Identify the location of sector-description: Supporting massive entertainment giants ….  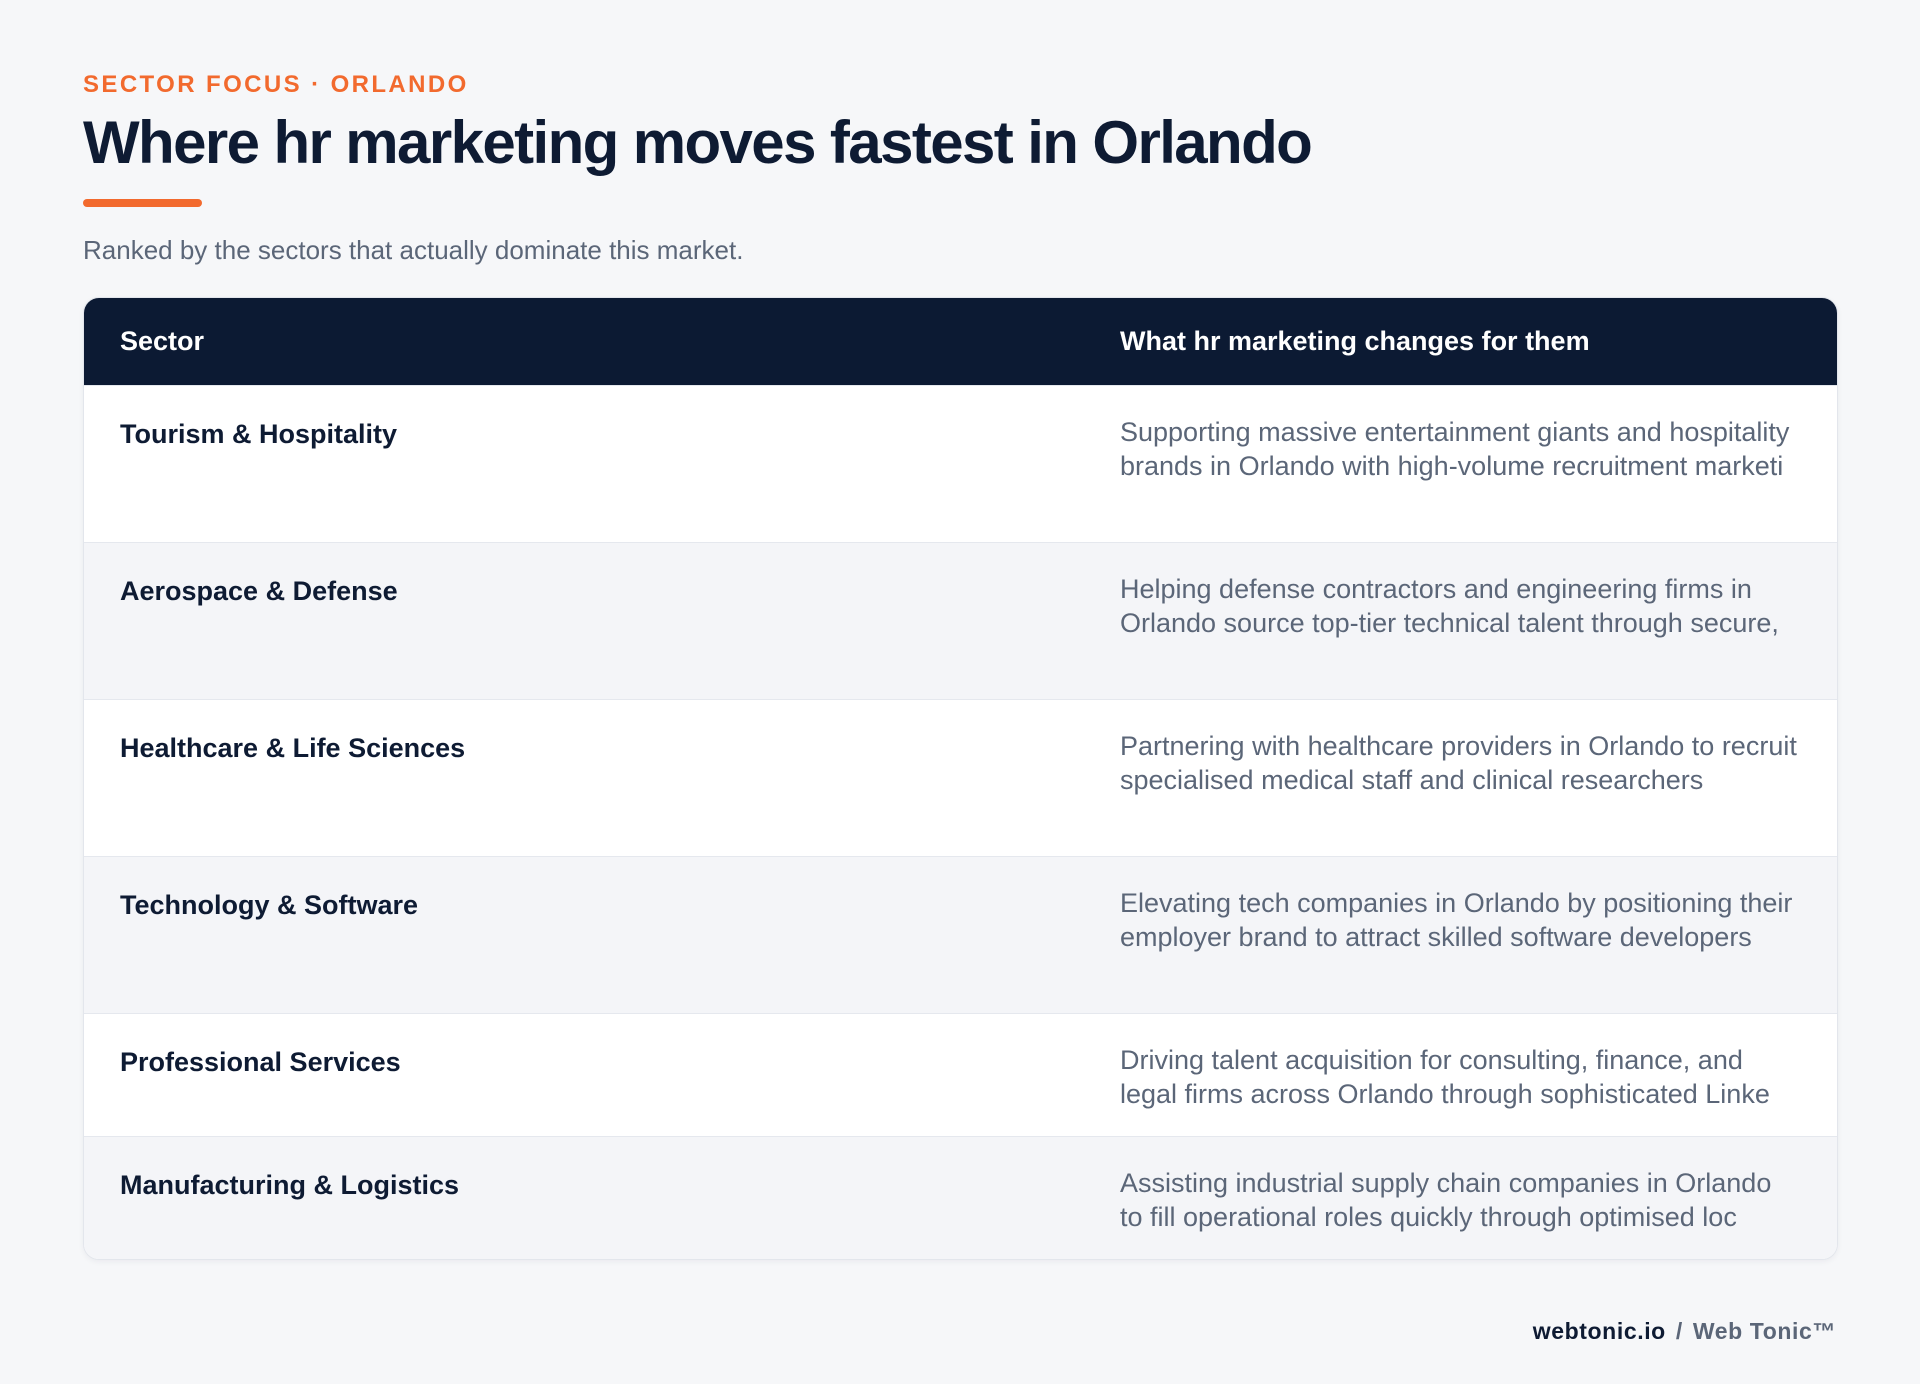
(1455, 449).